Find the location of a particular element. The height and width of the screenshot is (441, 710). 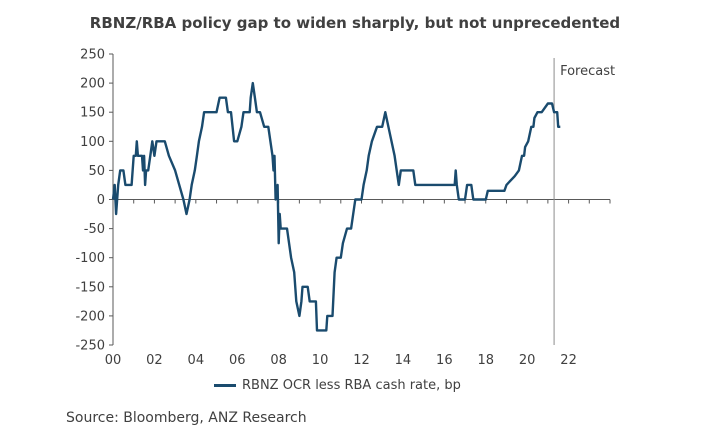

y-tick-label: -200 is located at coordinates (90, 316).